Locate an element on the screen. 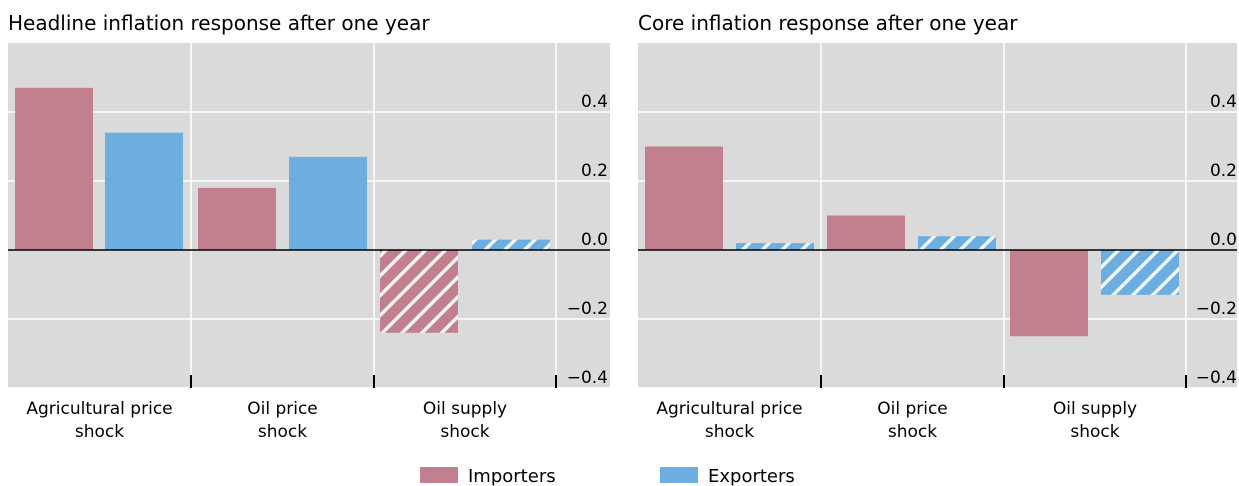 Image resolution: width=1239 pixels, height=486 pixels. y-tick-label-core-2: 0.0 is located at coordinates (1223, 240).